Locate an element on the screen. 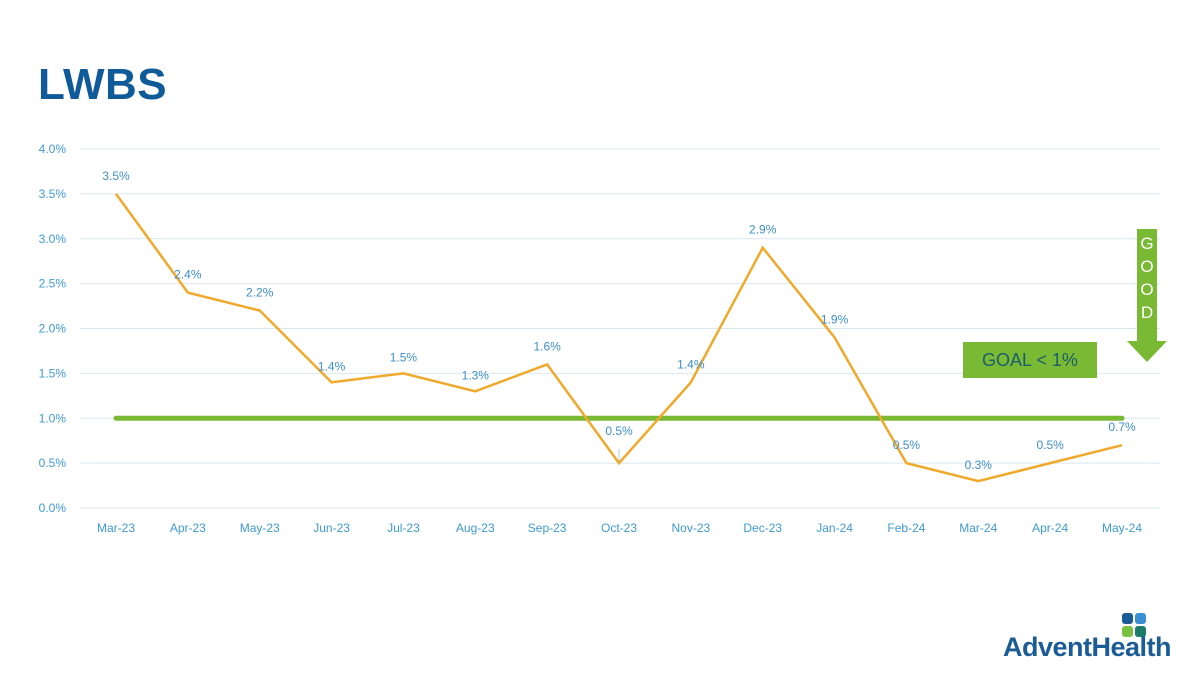  good-arrow-text: G O O D is located at coordinates (1147, 278).